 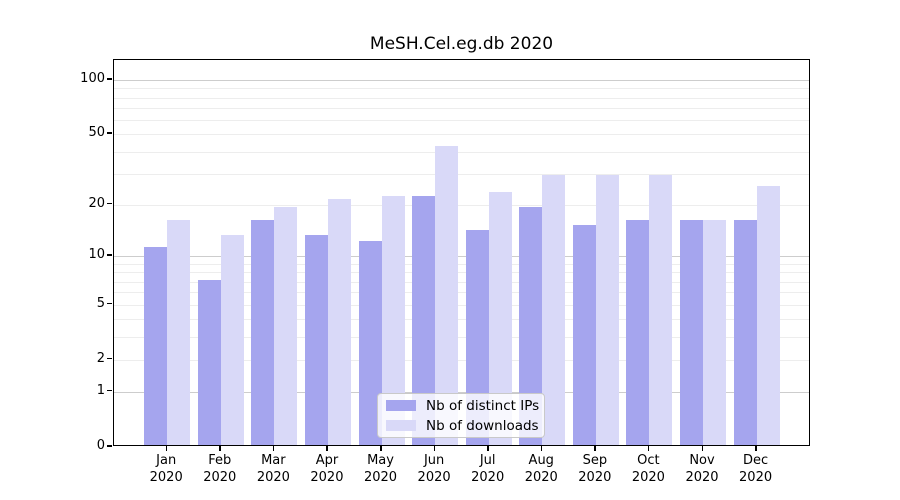 I want to click on bar-distinct-ips-may-2020, so click(x=370, y=343).